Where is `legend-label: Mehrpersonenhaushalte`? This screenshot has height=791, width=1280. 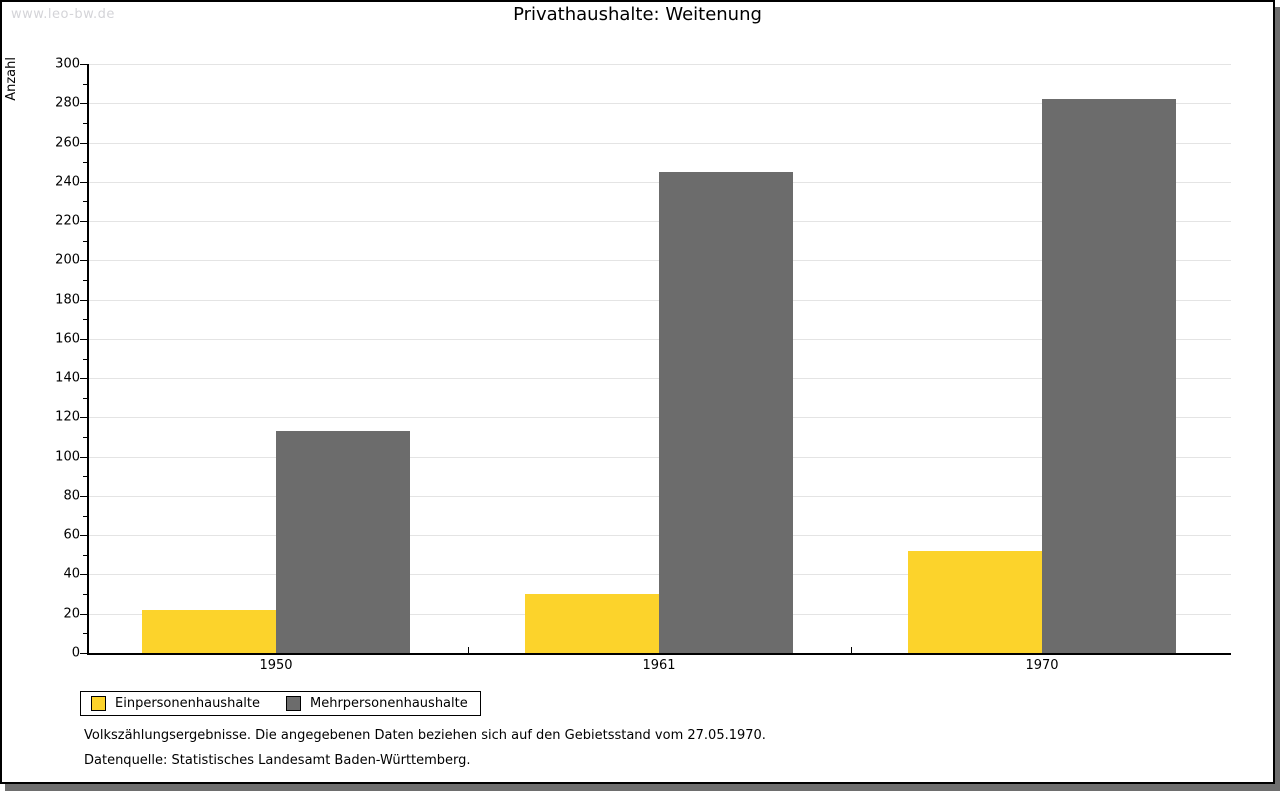
legend-label: Mehrpersonenhaushalte is located at coordinates (389, 703).